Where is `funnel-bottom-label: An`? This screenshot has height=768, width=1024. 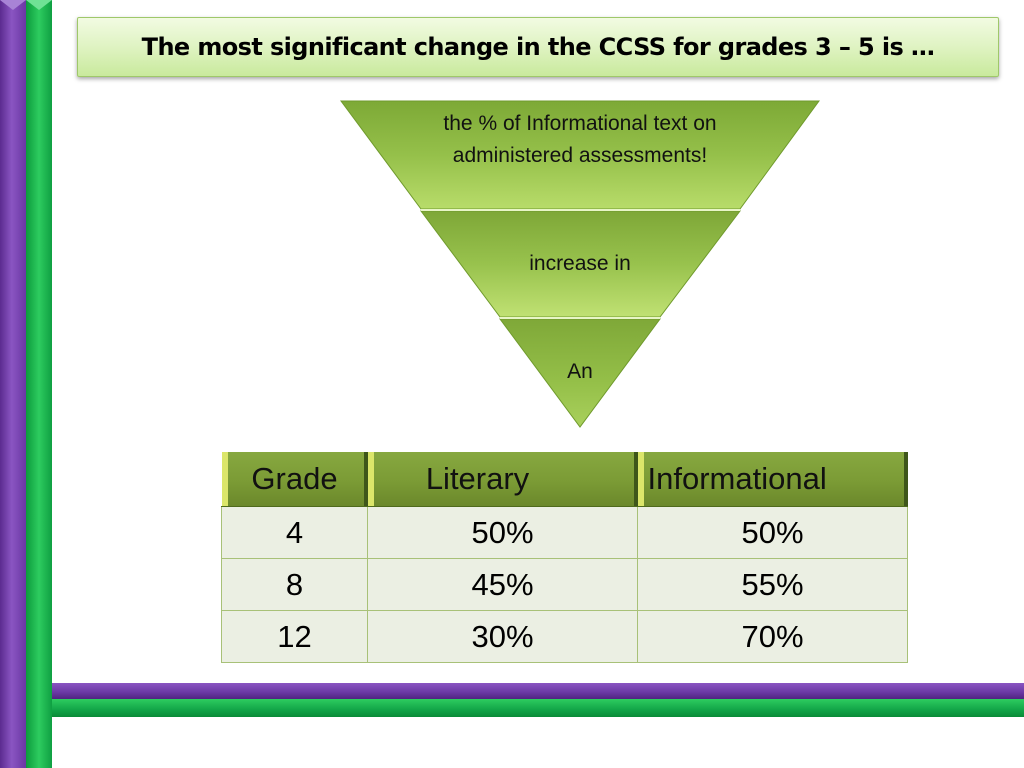
funnel-bottom-label: An is located at coordinates (580, 371).